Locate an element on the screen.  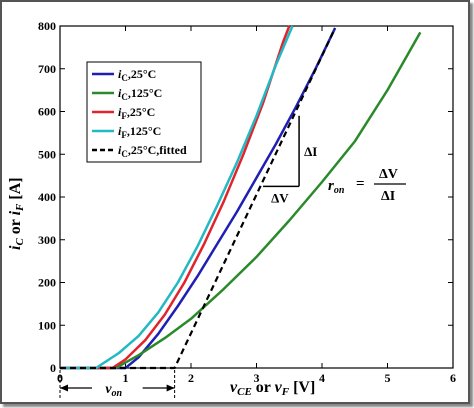
y-tick-label: 500 is located at coordinates (47, 154).